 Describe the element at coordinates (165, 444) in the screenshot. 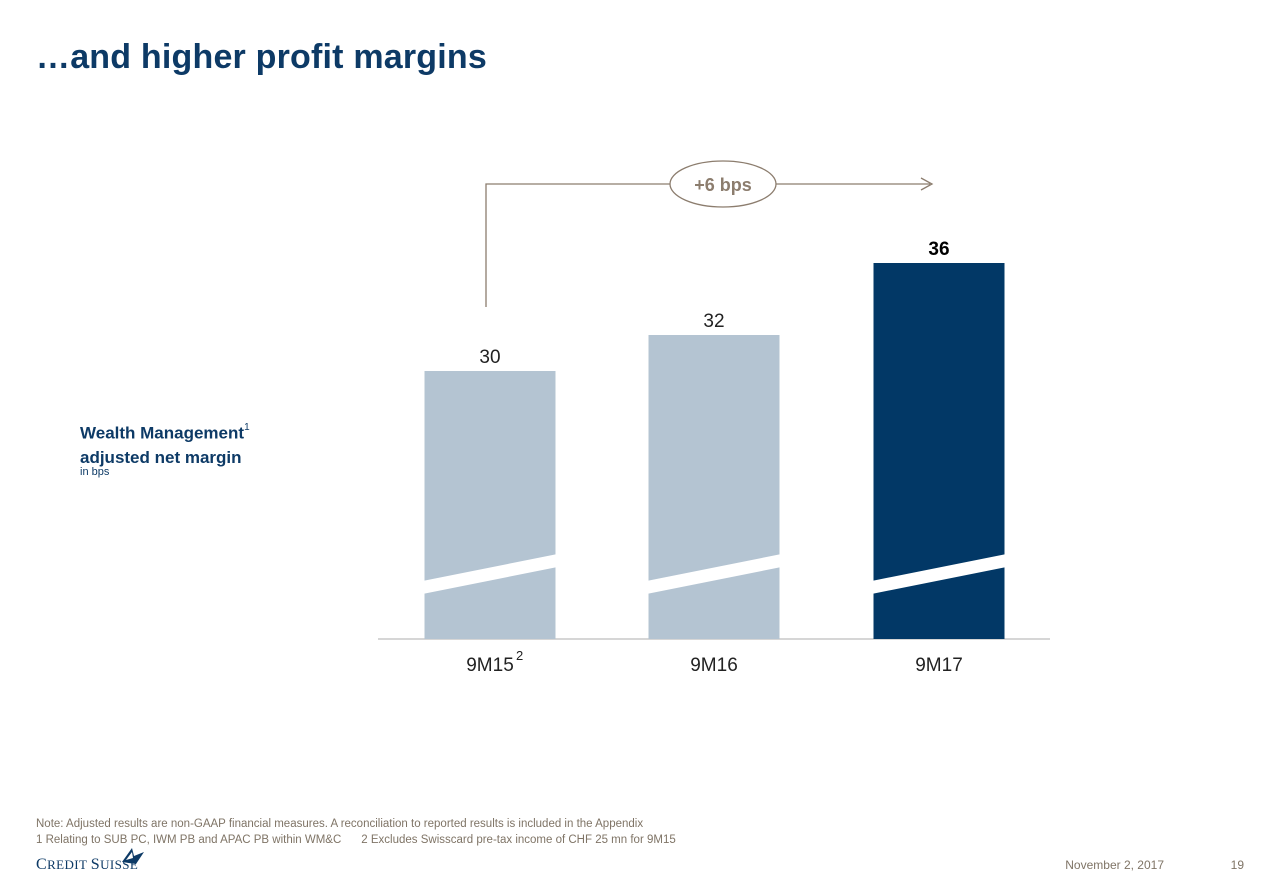

I see `metric-label: Wealth Management1 adjusted net margin` at that location.